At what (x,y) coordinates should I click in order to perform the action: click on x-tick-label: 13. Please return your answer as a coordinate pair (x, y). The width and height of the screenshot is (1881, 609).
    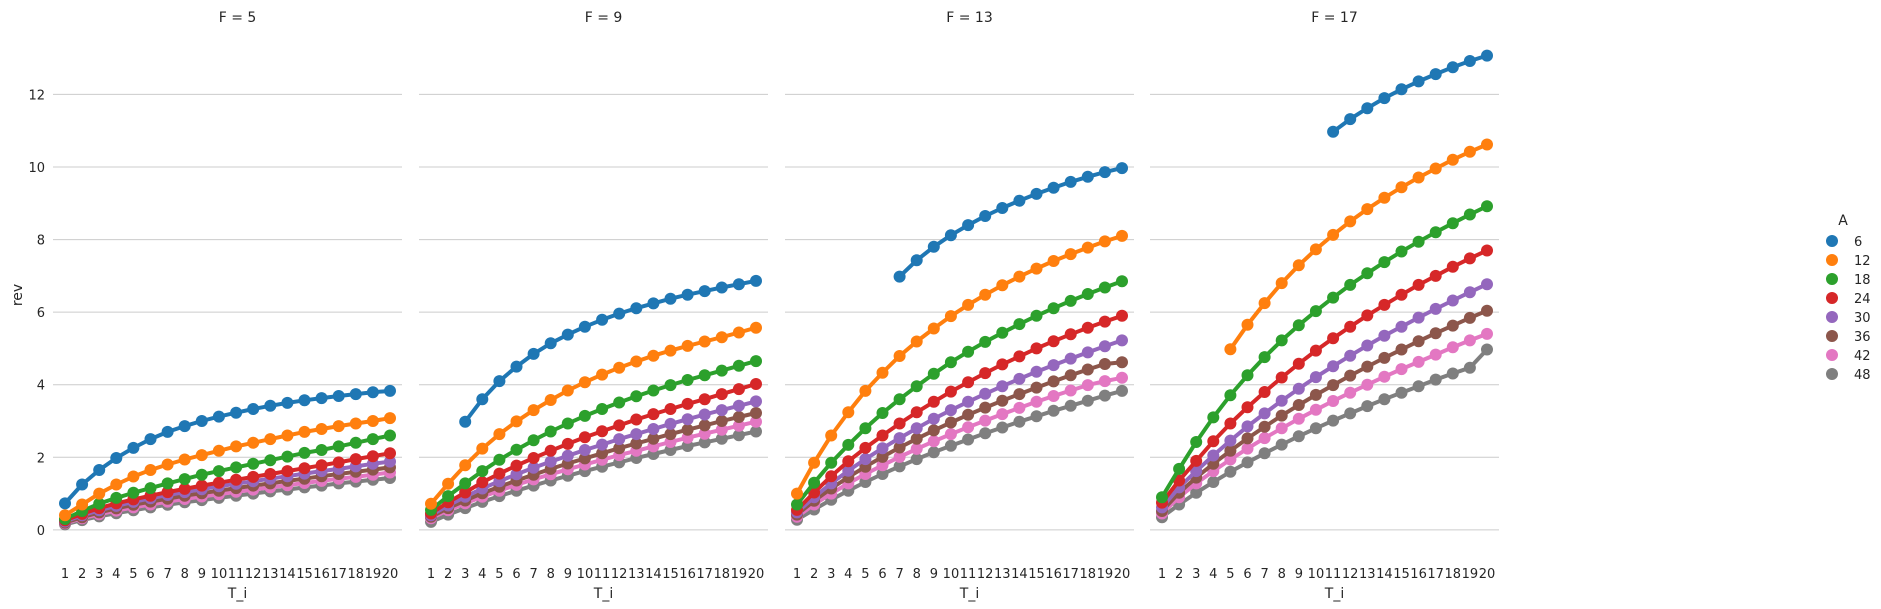
    Looking at the image, I should click on (270, 574).